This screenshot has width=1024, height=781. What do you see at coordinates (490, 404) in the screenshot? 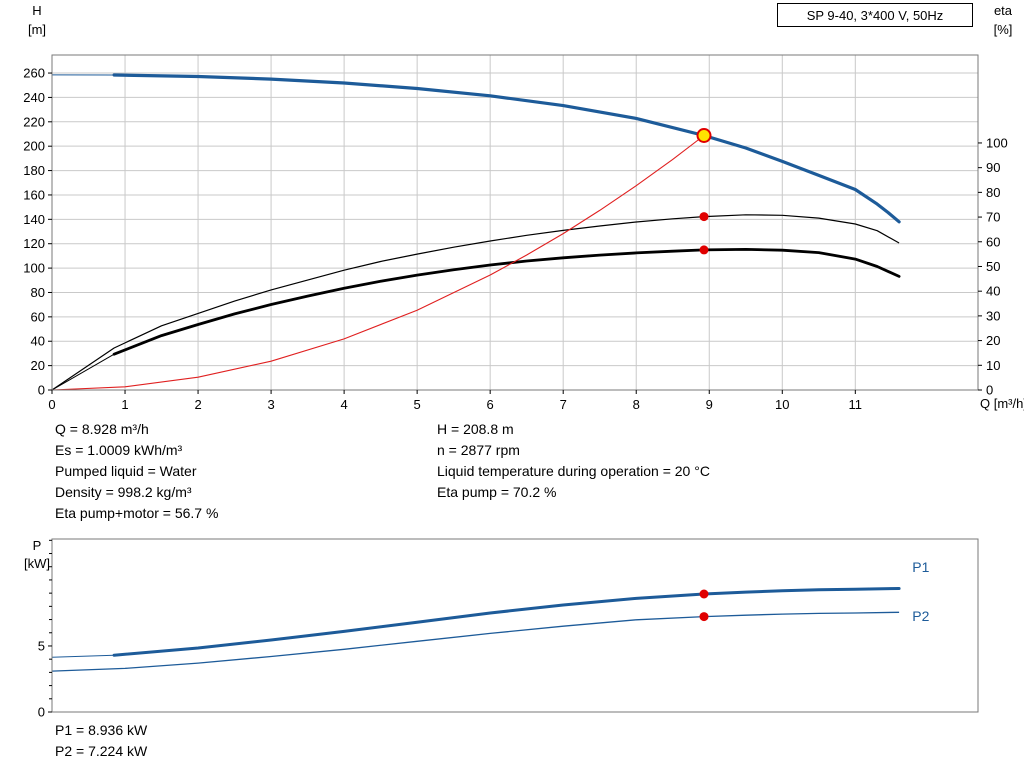
I see `svg-text: 6` at bounding box center [490, 404].